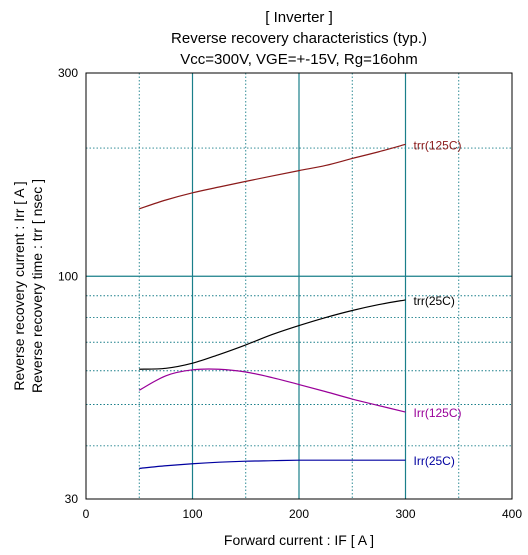  Describe the element at coordinates (438, 145) in the screenshot. I see `series-label: trr(125C)` at that location.